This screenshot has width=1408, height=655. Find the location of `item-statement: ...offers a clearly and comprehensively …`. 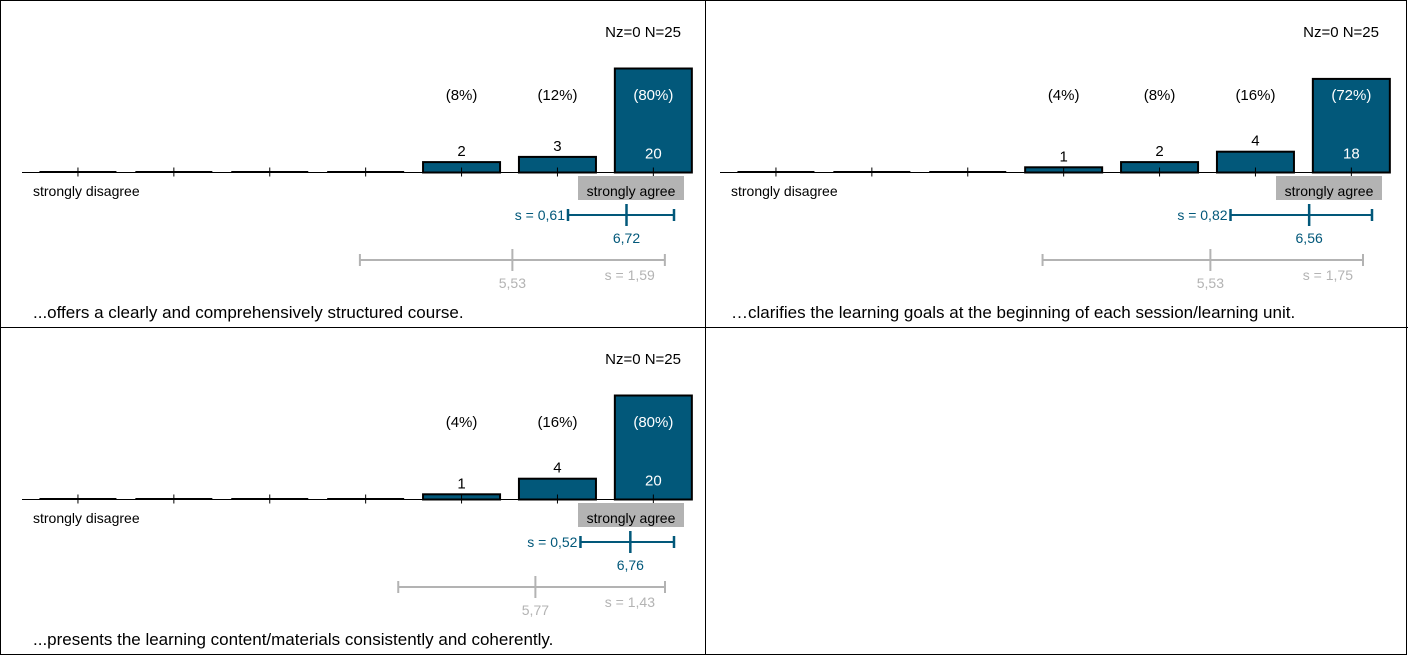

item-statement: ...offers a clearly and comprehensively … is located at coordinates (248, 312).